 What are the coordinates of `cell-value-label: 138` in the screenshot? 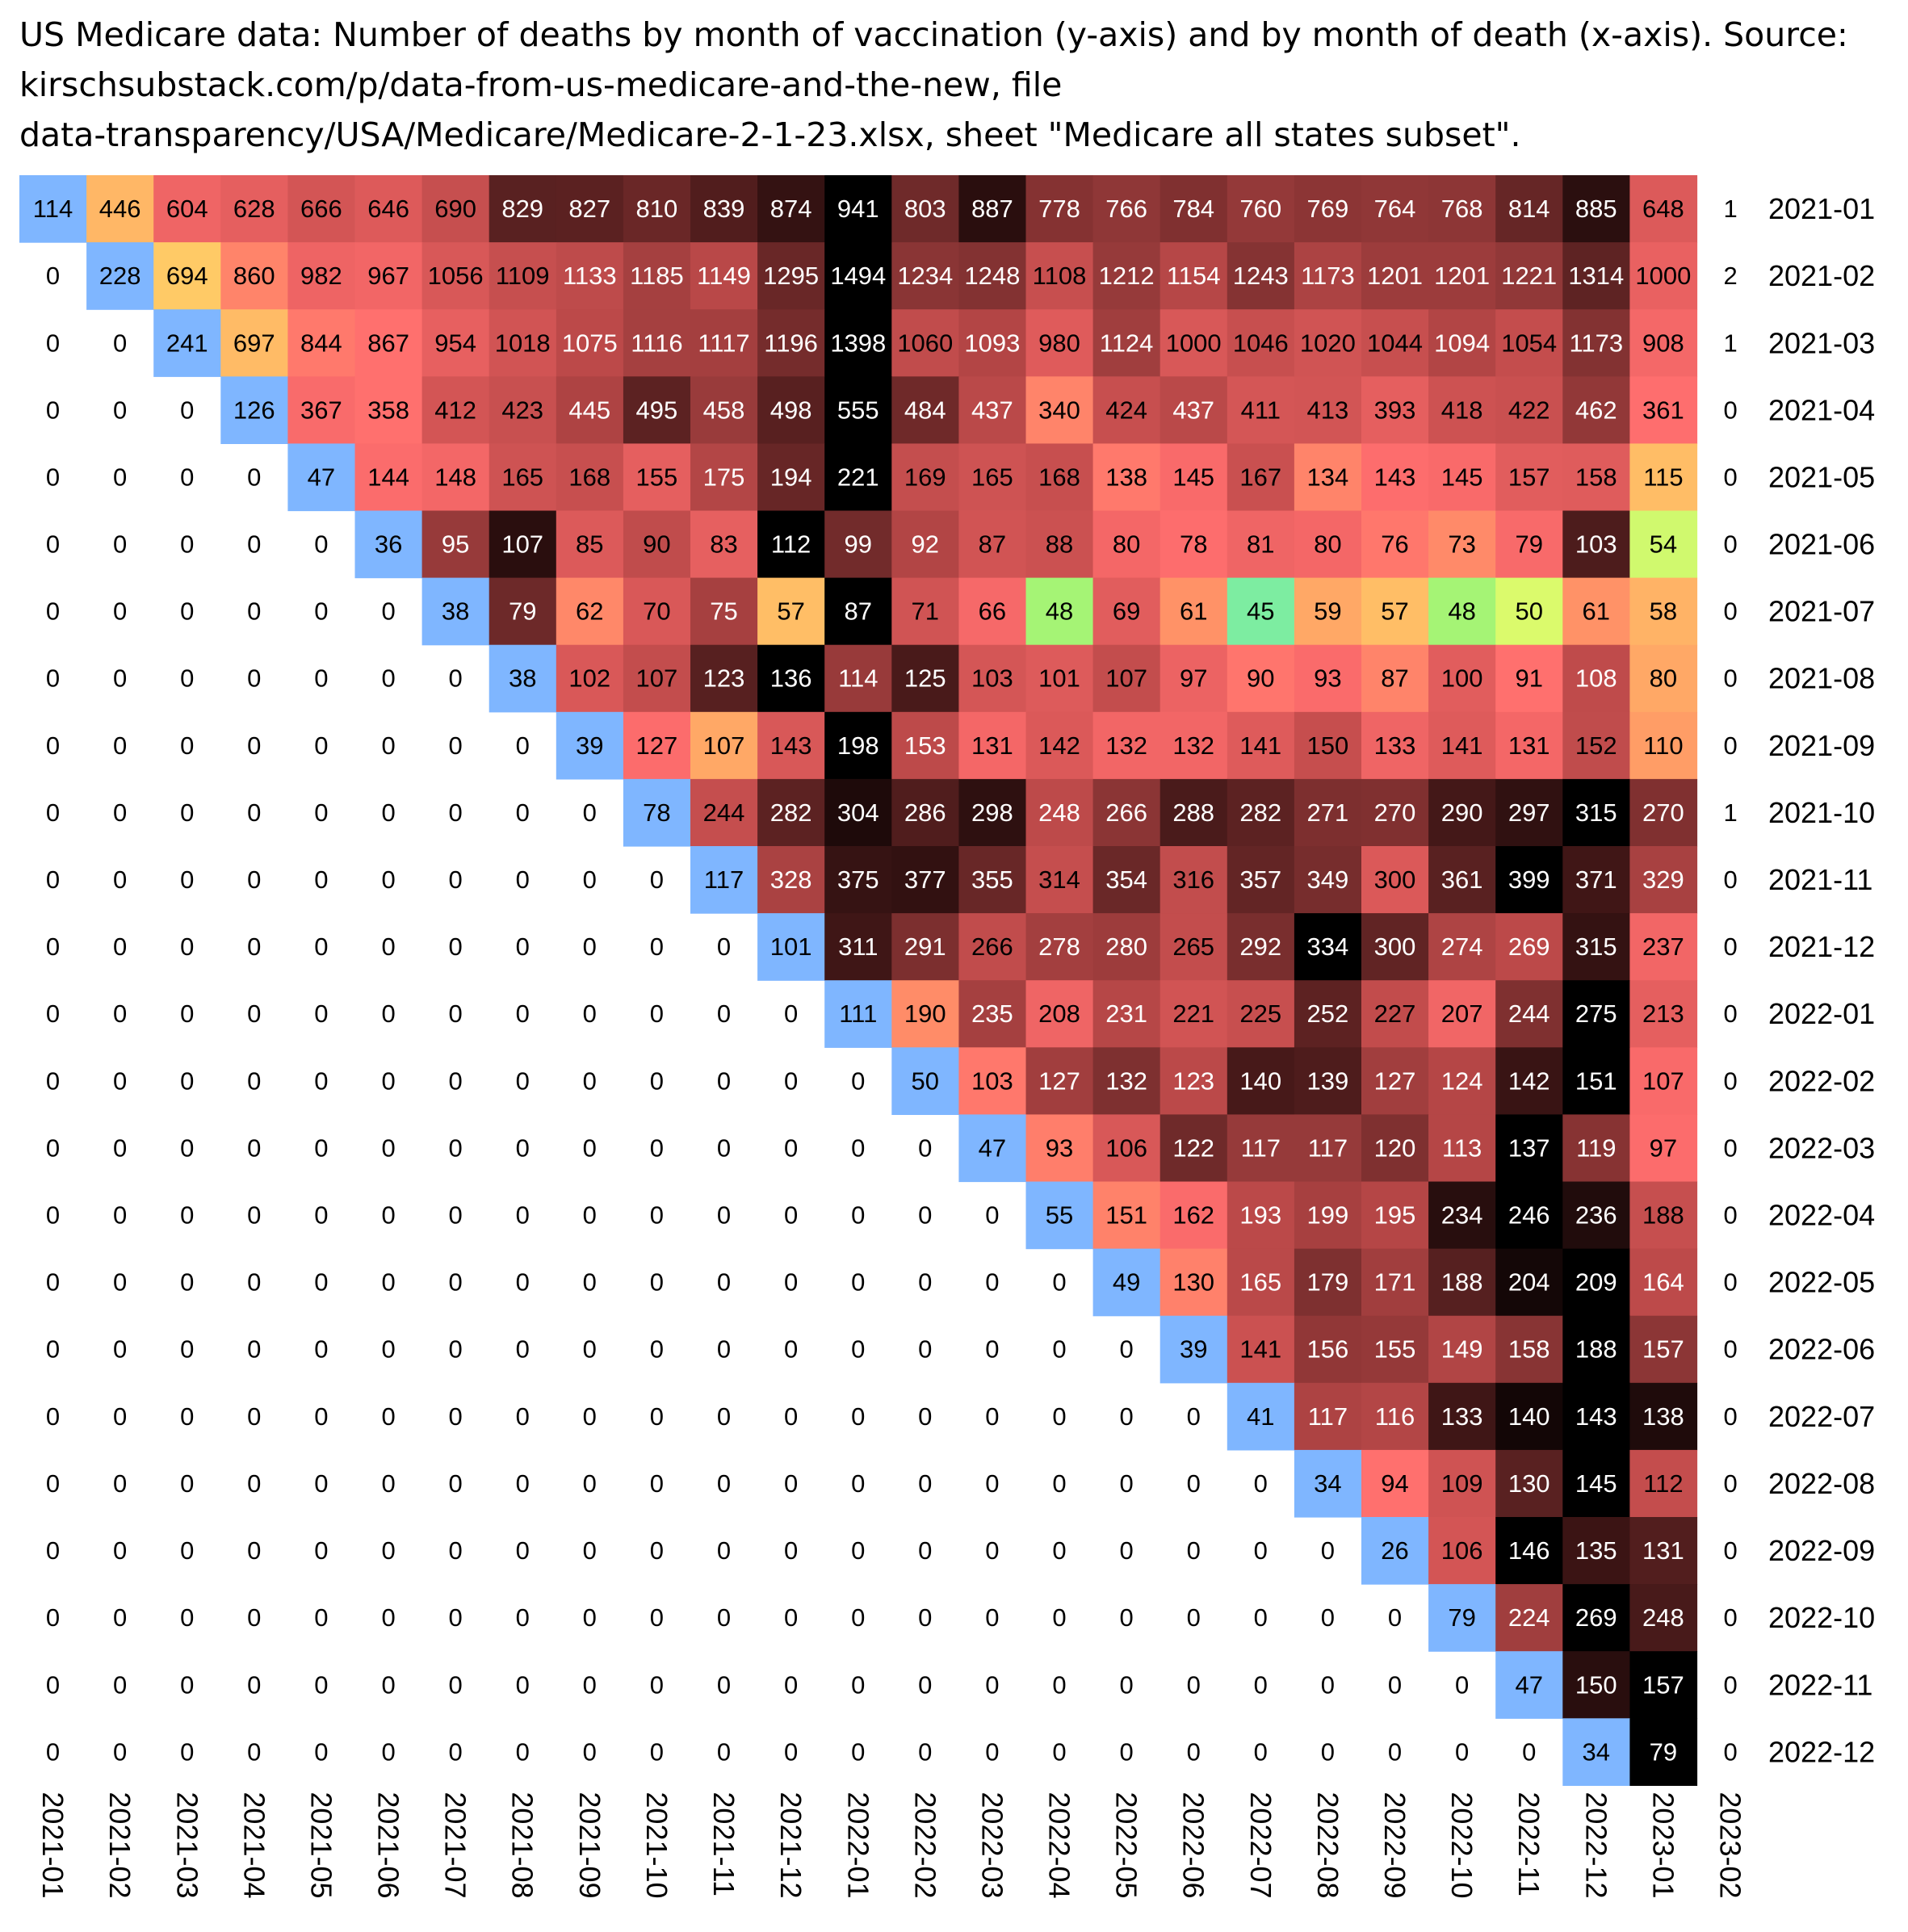 It's located at (1126, 477).